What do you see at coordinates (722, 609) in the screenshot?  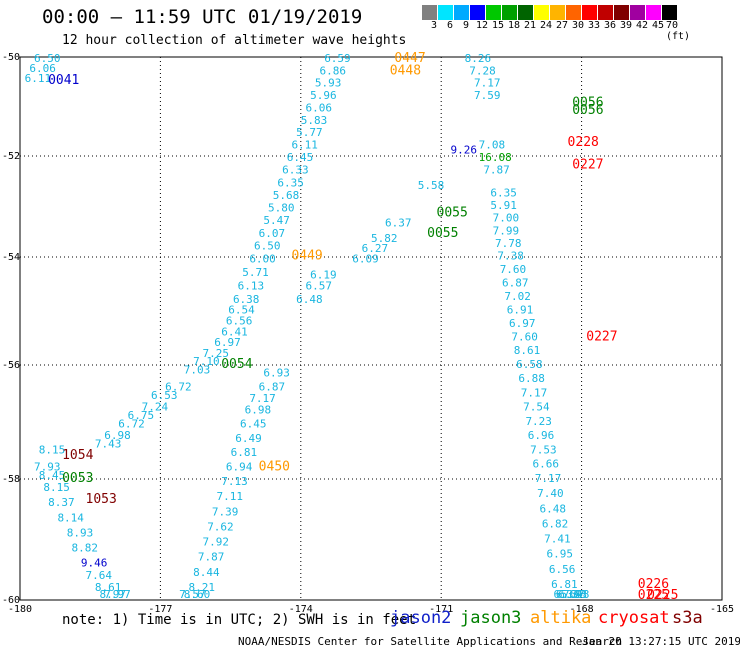 I see `x-tick-label: -165` at bounding box center [722, 609].